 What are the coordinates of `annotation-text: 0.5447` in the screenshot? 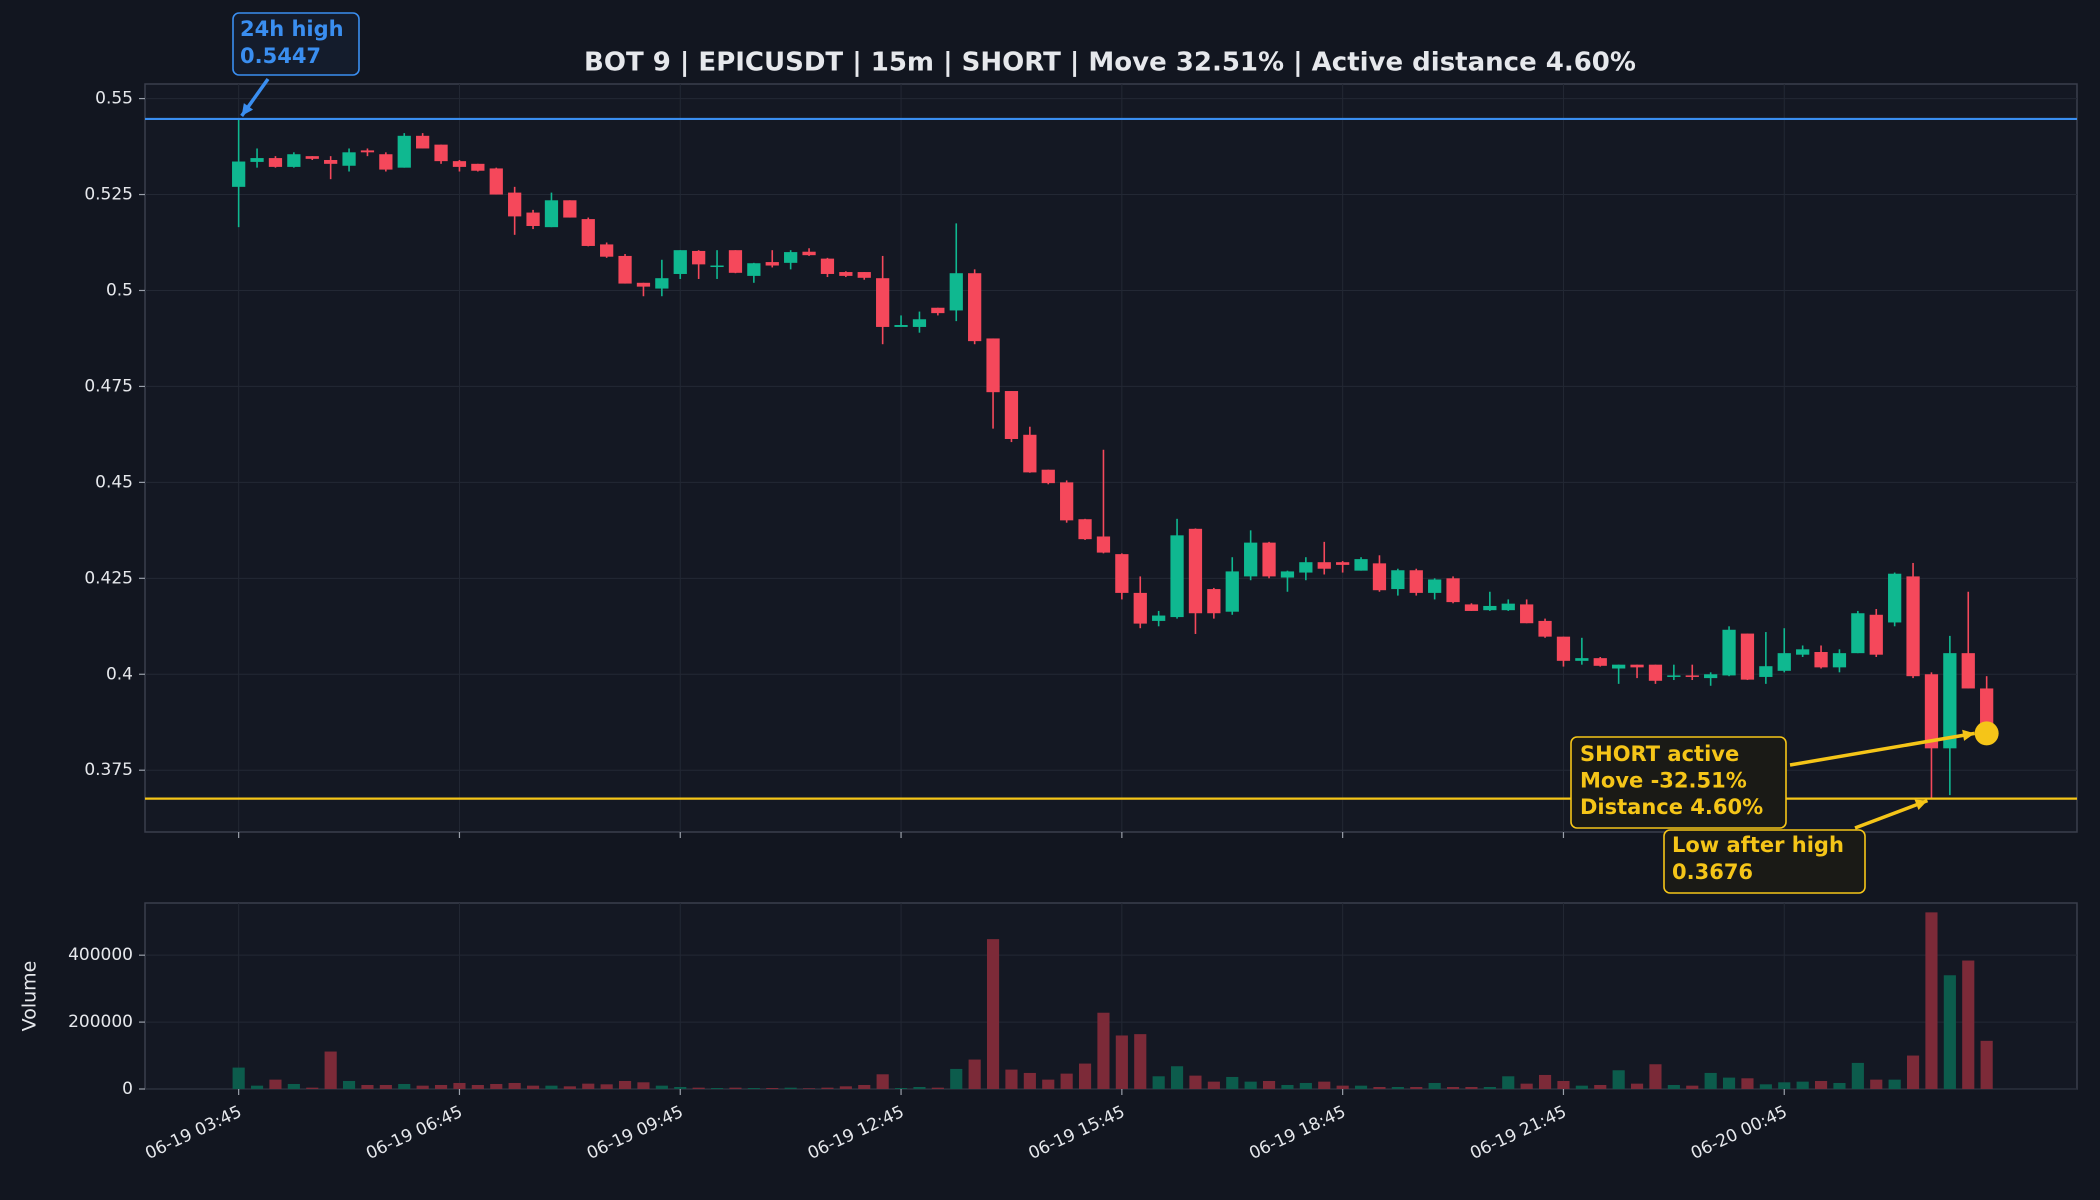 It's located at (280, 56).